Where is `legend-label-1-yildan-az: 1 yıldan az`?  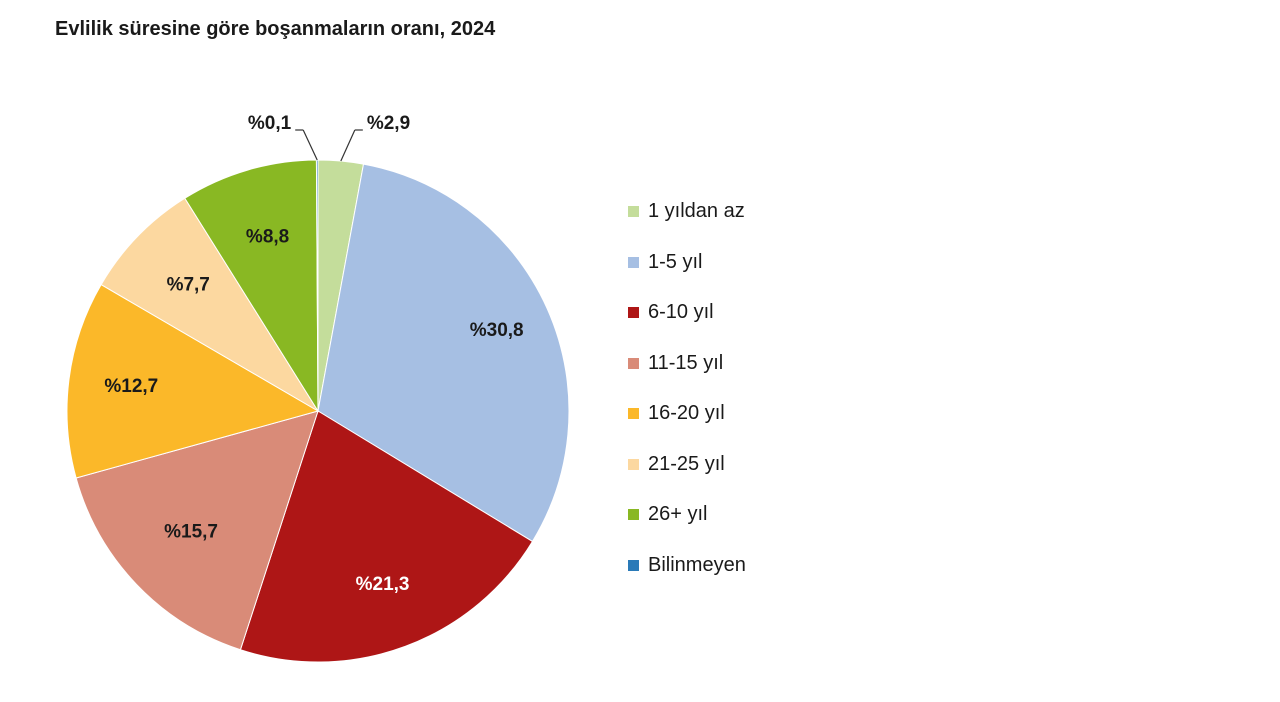
legend-label-1-yildan-az: 1 yıldan az is located at coordinates (696, 211).